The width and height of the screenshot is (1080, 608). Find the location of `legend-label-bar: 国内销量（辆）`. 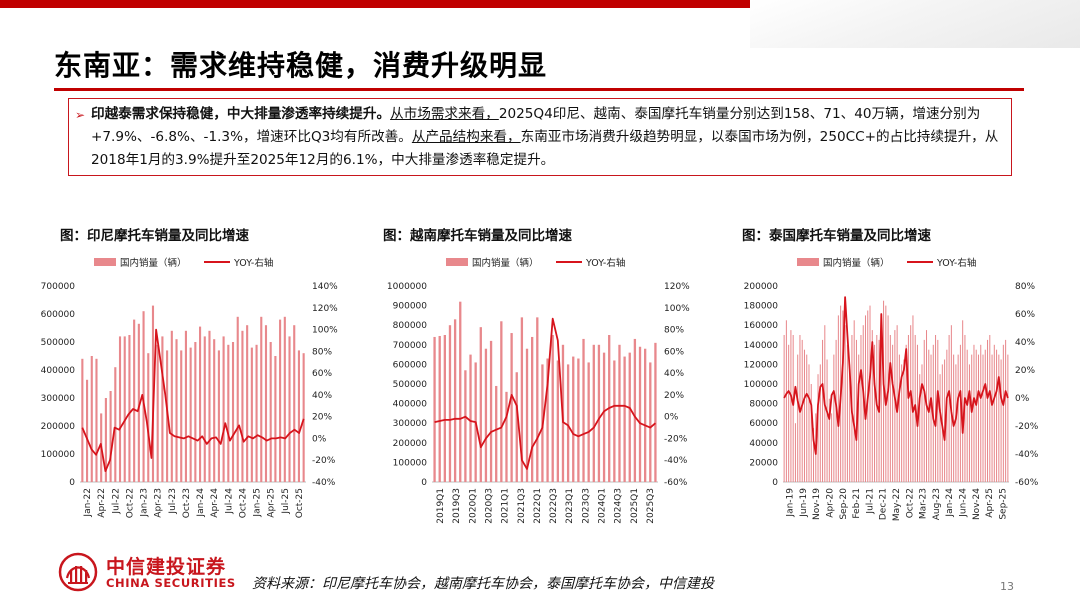

legend-label-bar: 国内销量（辆） is located at coordinates (153, 263).